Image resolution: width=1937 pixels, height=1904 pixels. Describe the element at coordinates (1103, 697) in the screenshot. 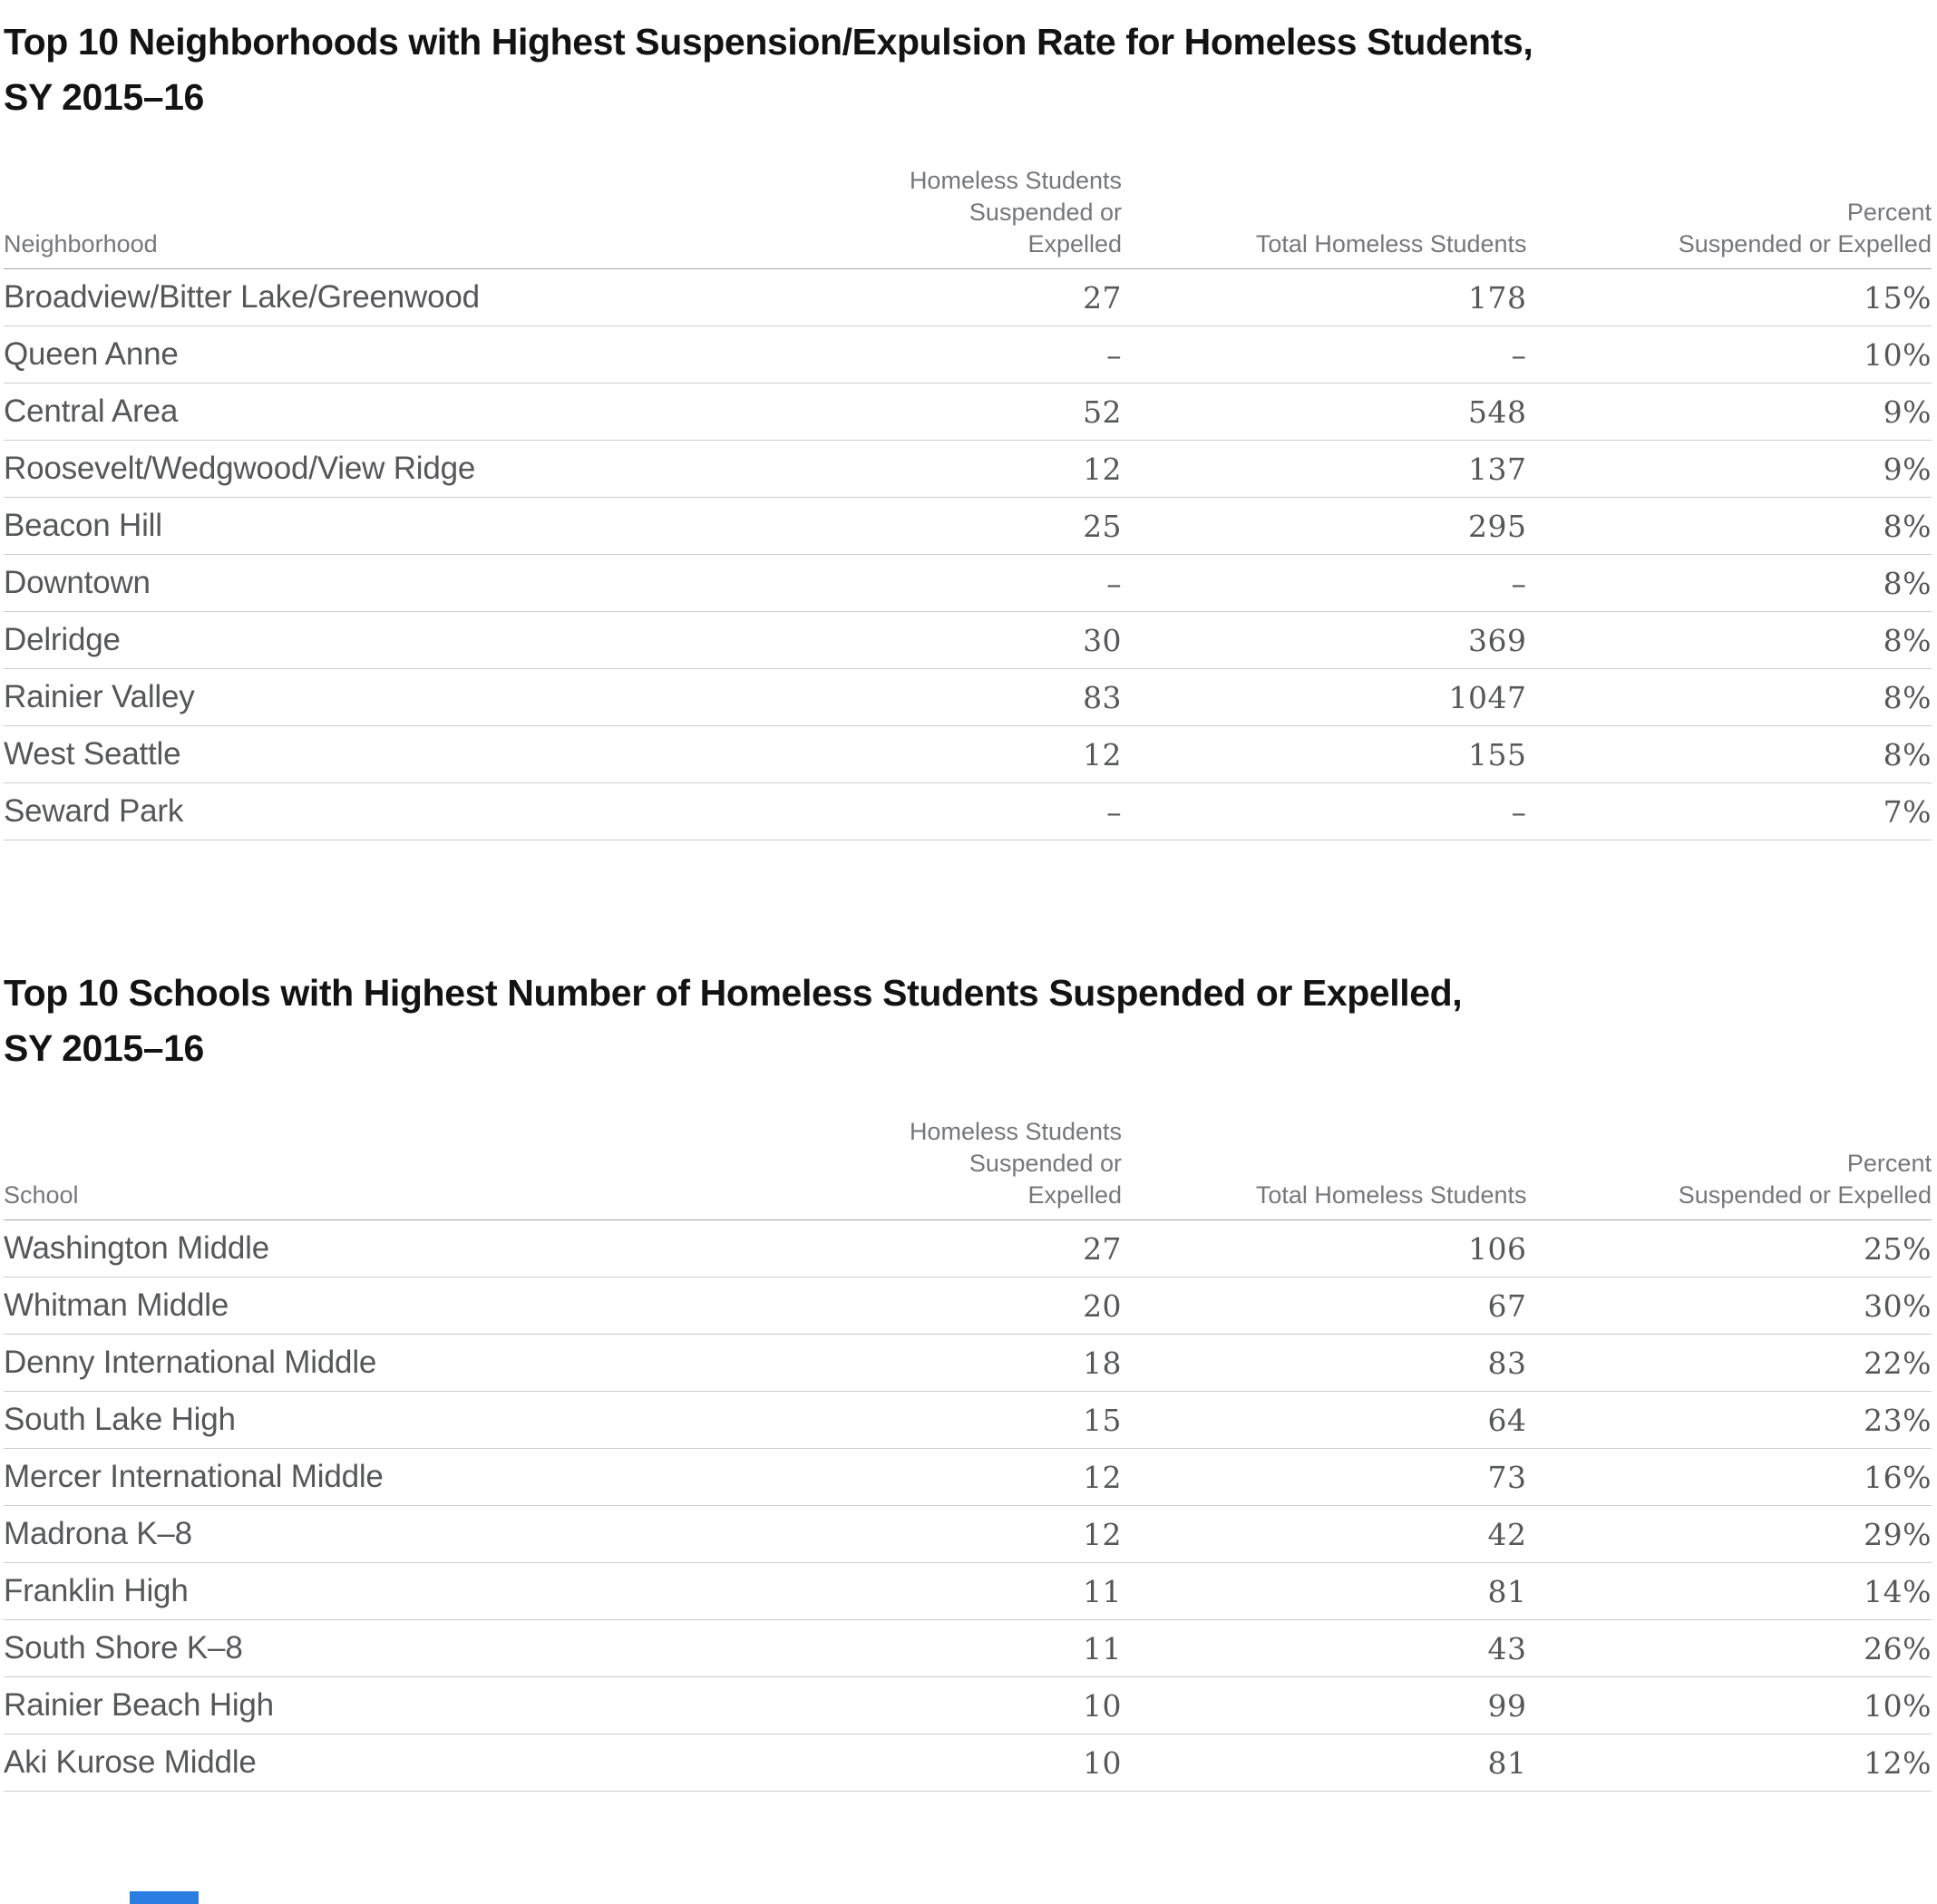

I see `suspended-count-cell: 83` at that location.